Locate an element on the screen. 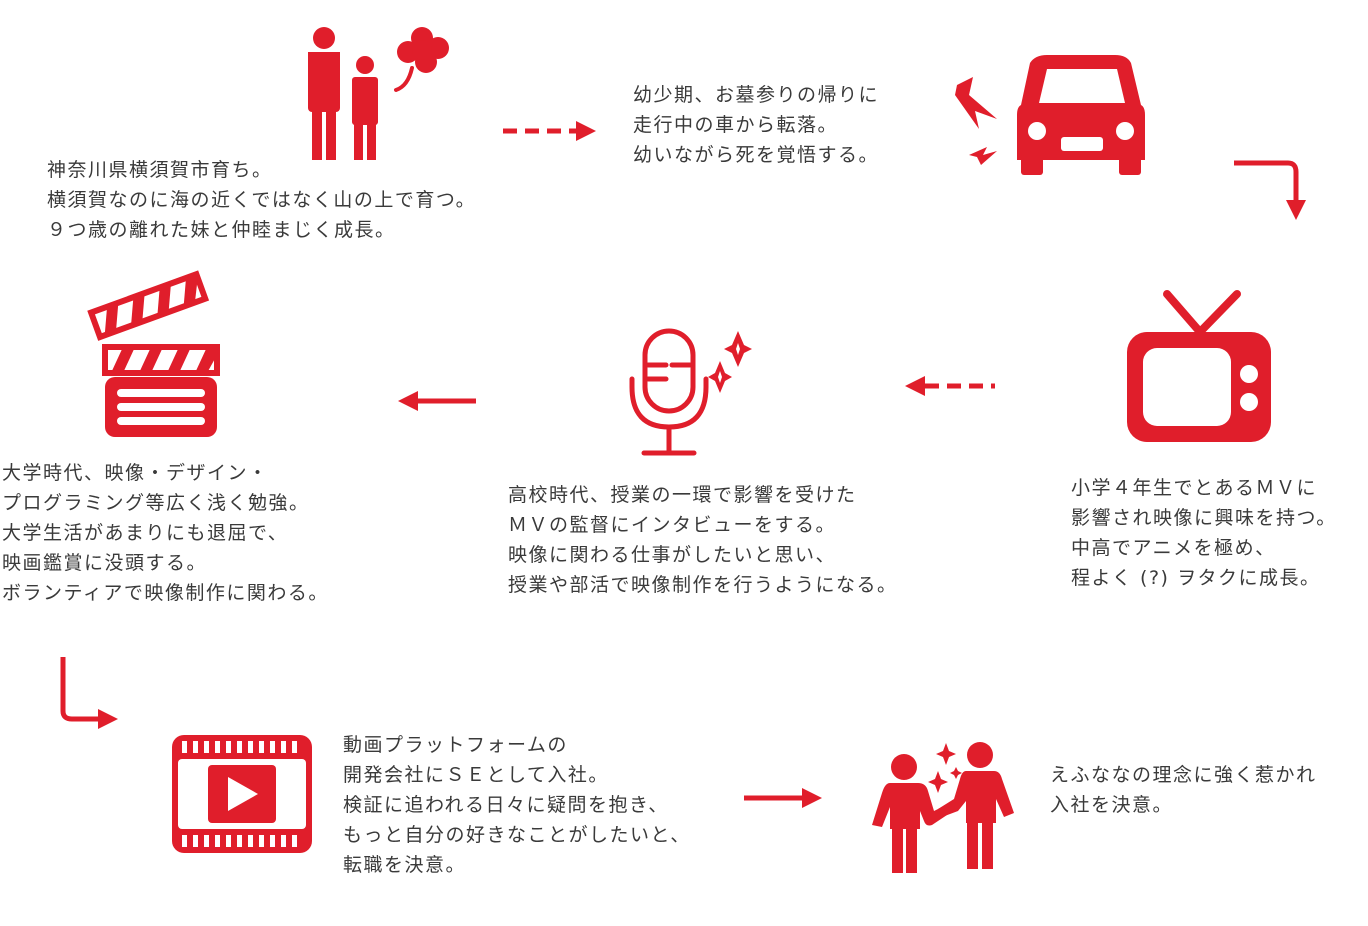 This screenshot has width=1368, height=926. tv-icon is located at coordinates (1199, 366).